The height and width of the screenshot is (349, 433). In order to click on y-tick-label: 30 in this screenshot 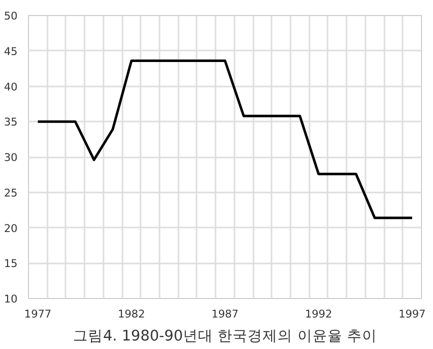, I will do `click(11, 157)`.